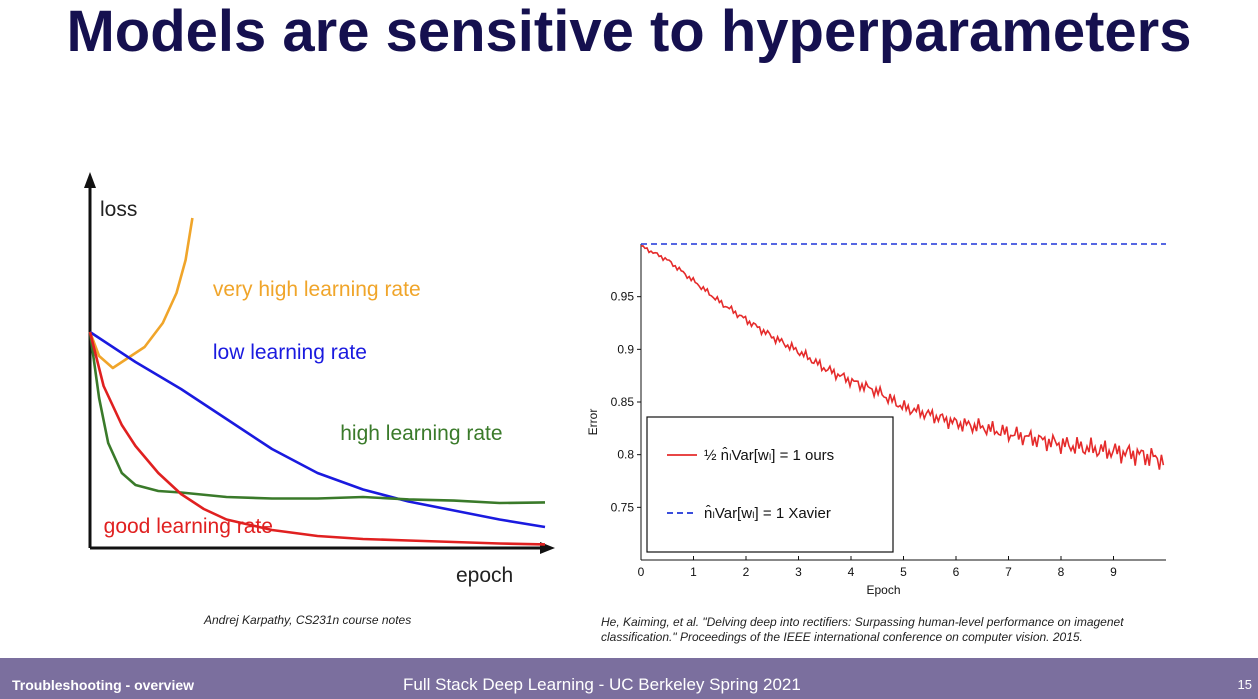 The height and width of the screenshot is (699, 1258). Describe the element at coordinates (902, 357) in the screenshot. I see `series-ours` at that location.